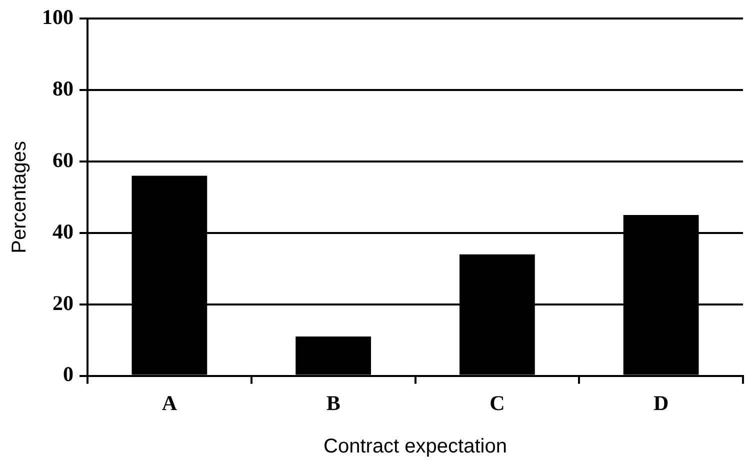 The image size is (745, 467). Describe the element at coordinates (63, 160) in the screenshot. I see `y-tick-label: 60` at that location.